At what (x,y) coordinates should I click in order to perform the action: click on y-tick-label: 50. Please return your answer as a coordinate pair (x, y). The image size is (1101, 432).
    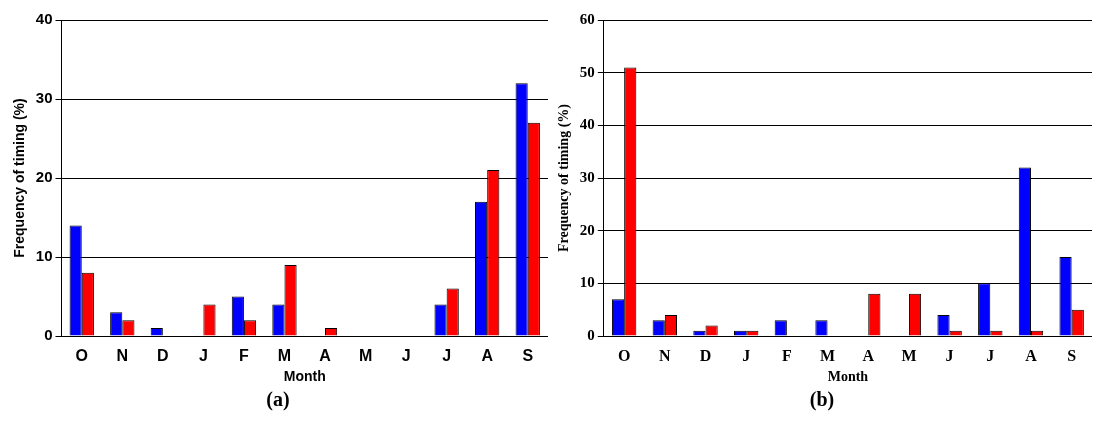
    Looking at the image, I should click on (587, 71).